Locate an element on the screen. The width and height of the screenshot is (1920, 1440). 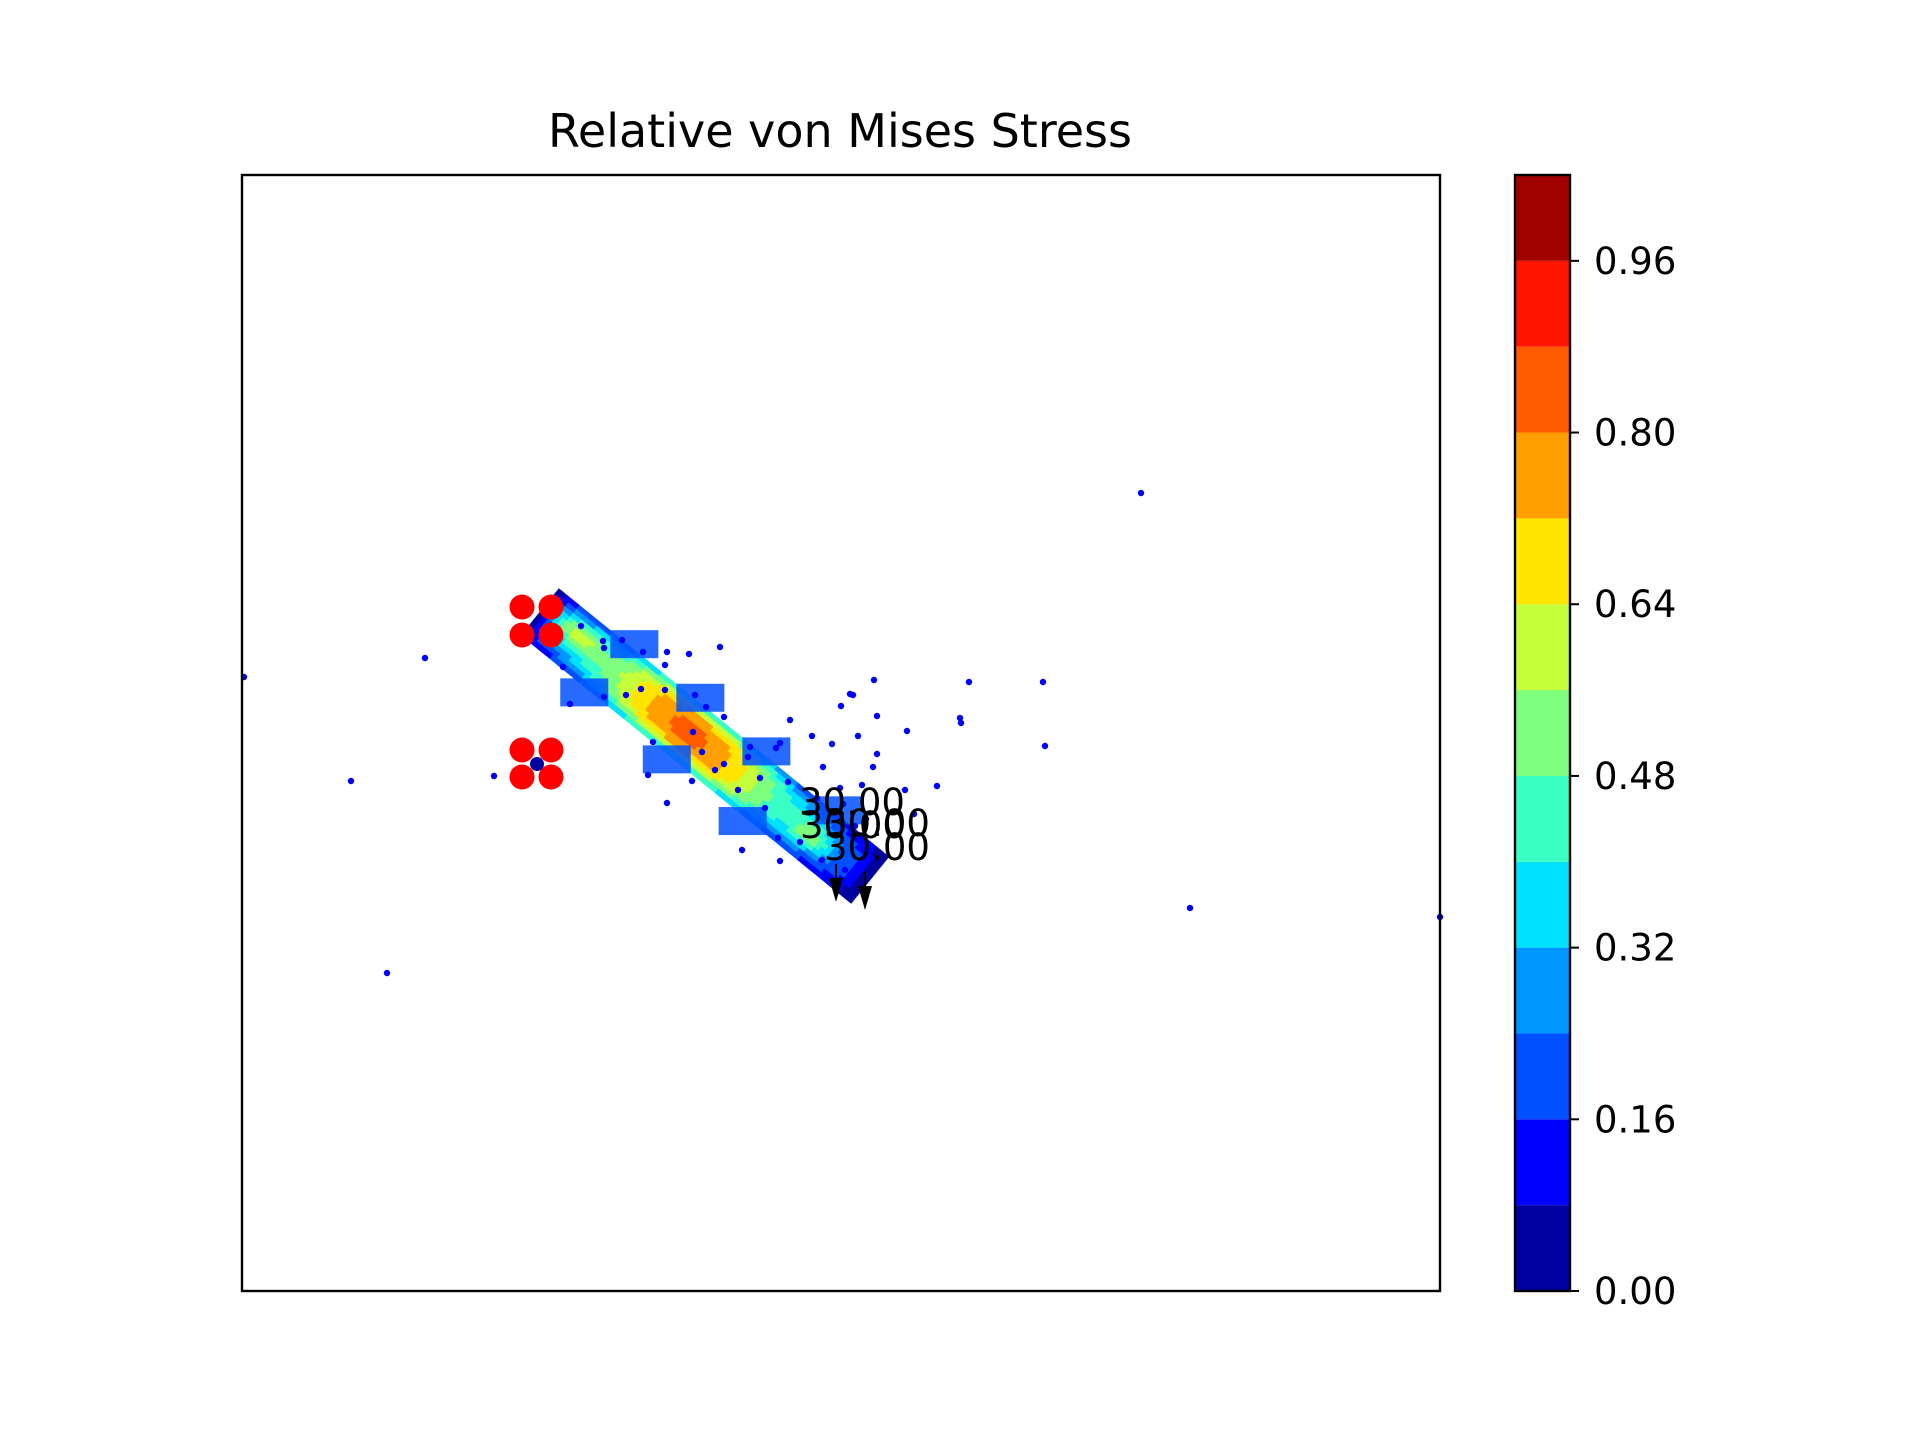
colorbar-tick-label: 0.96 is located at coordinates (1635, 261).